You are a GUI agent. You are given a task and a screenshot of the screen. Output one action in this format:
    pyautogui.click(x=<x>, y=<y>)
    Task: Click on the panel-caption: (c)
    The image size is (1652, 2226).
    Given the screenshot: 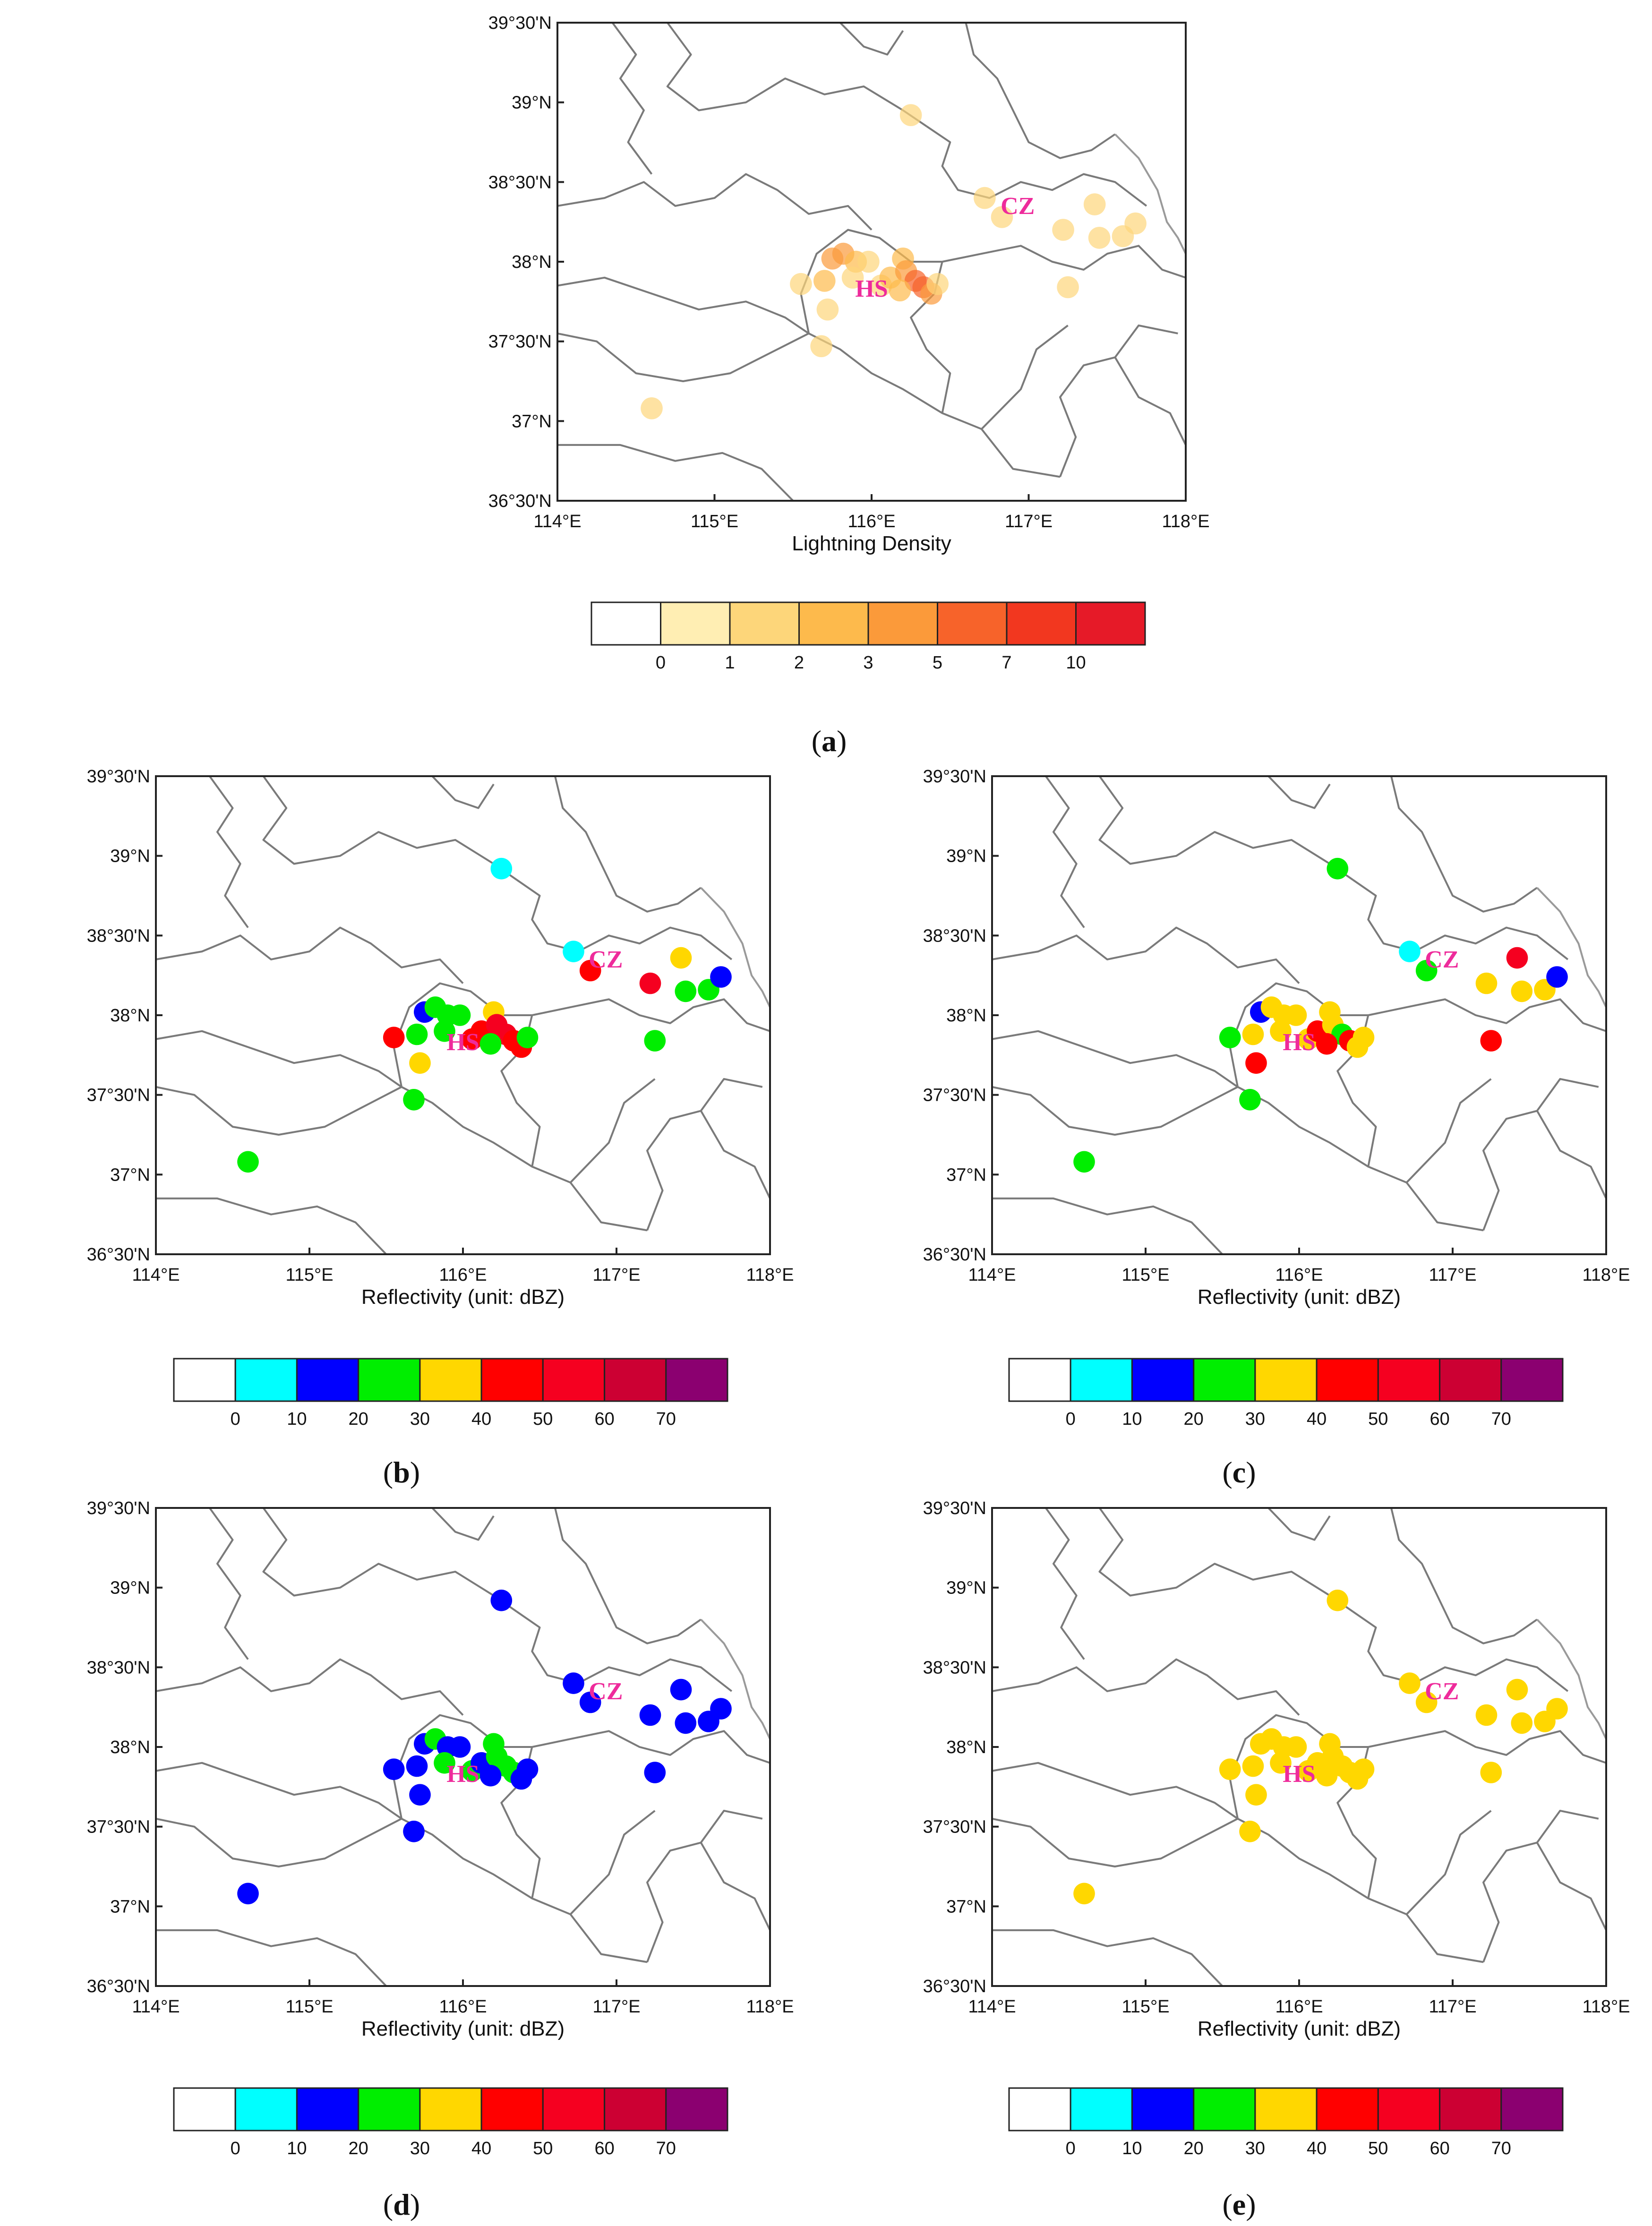 What is the action you would take?
    pyautogui.click(x=1239, y=1472)
    